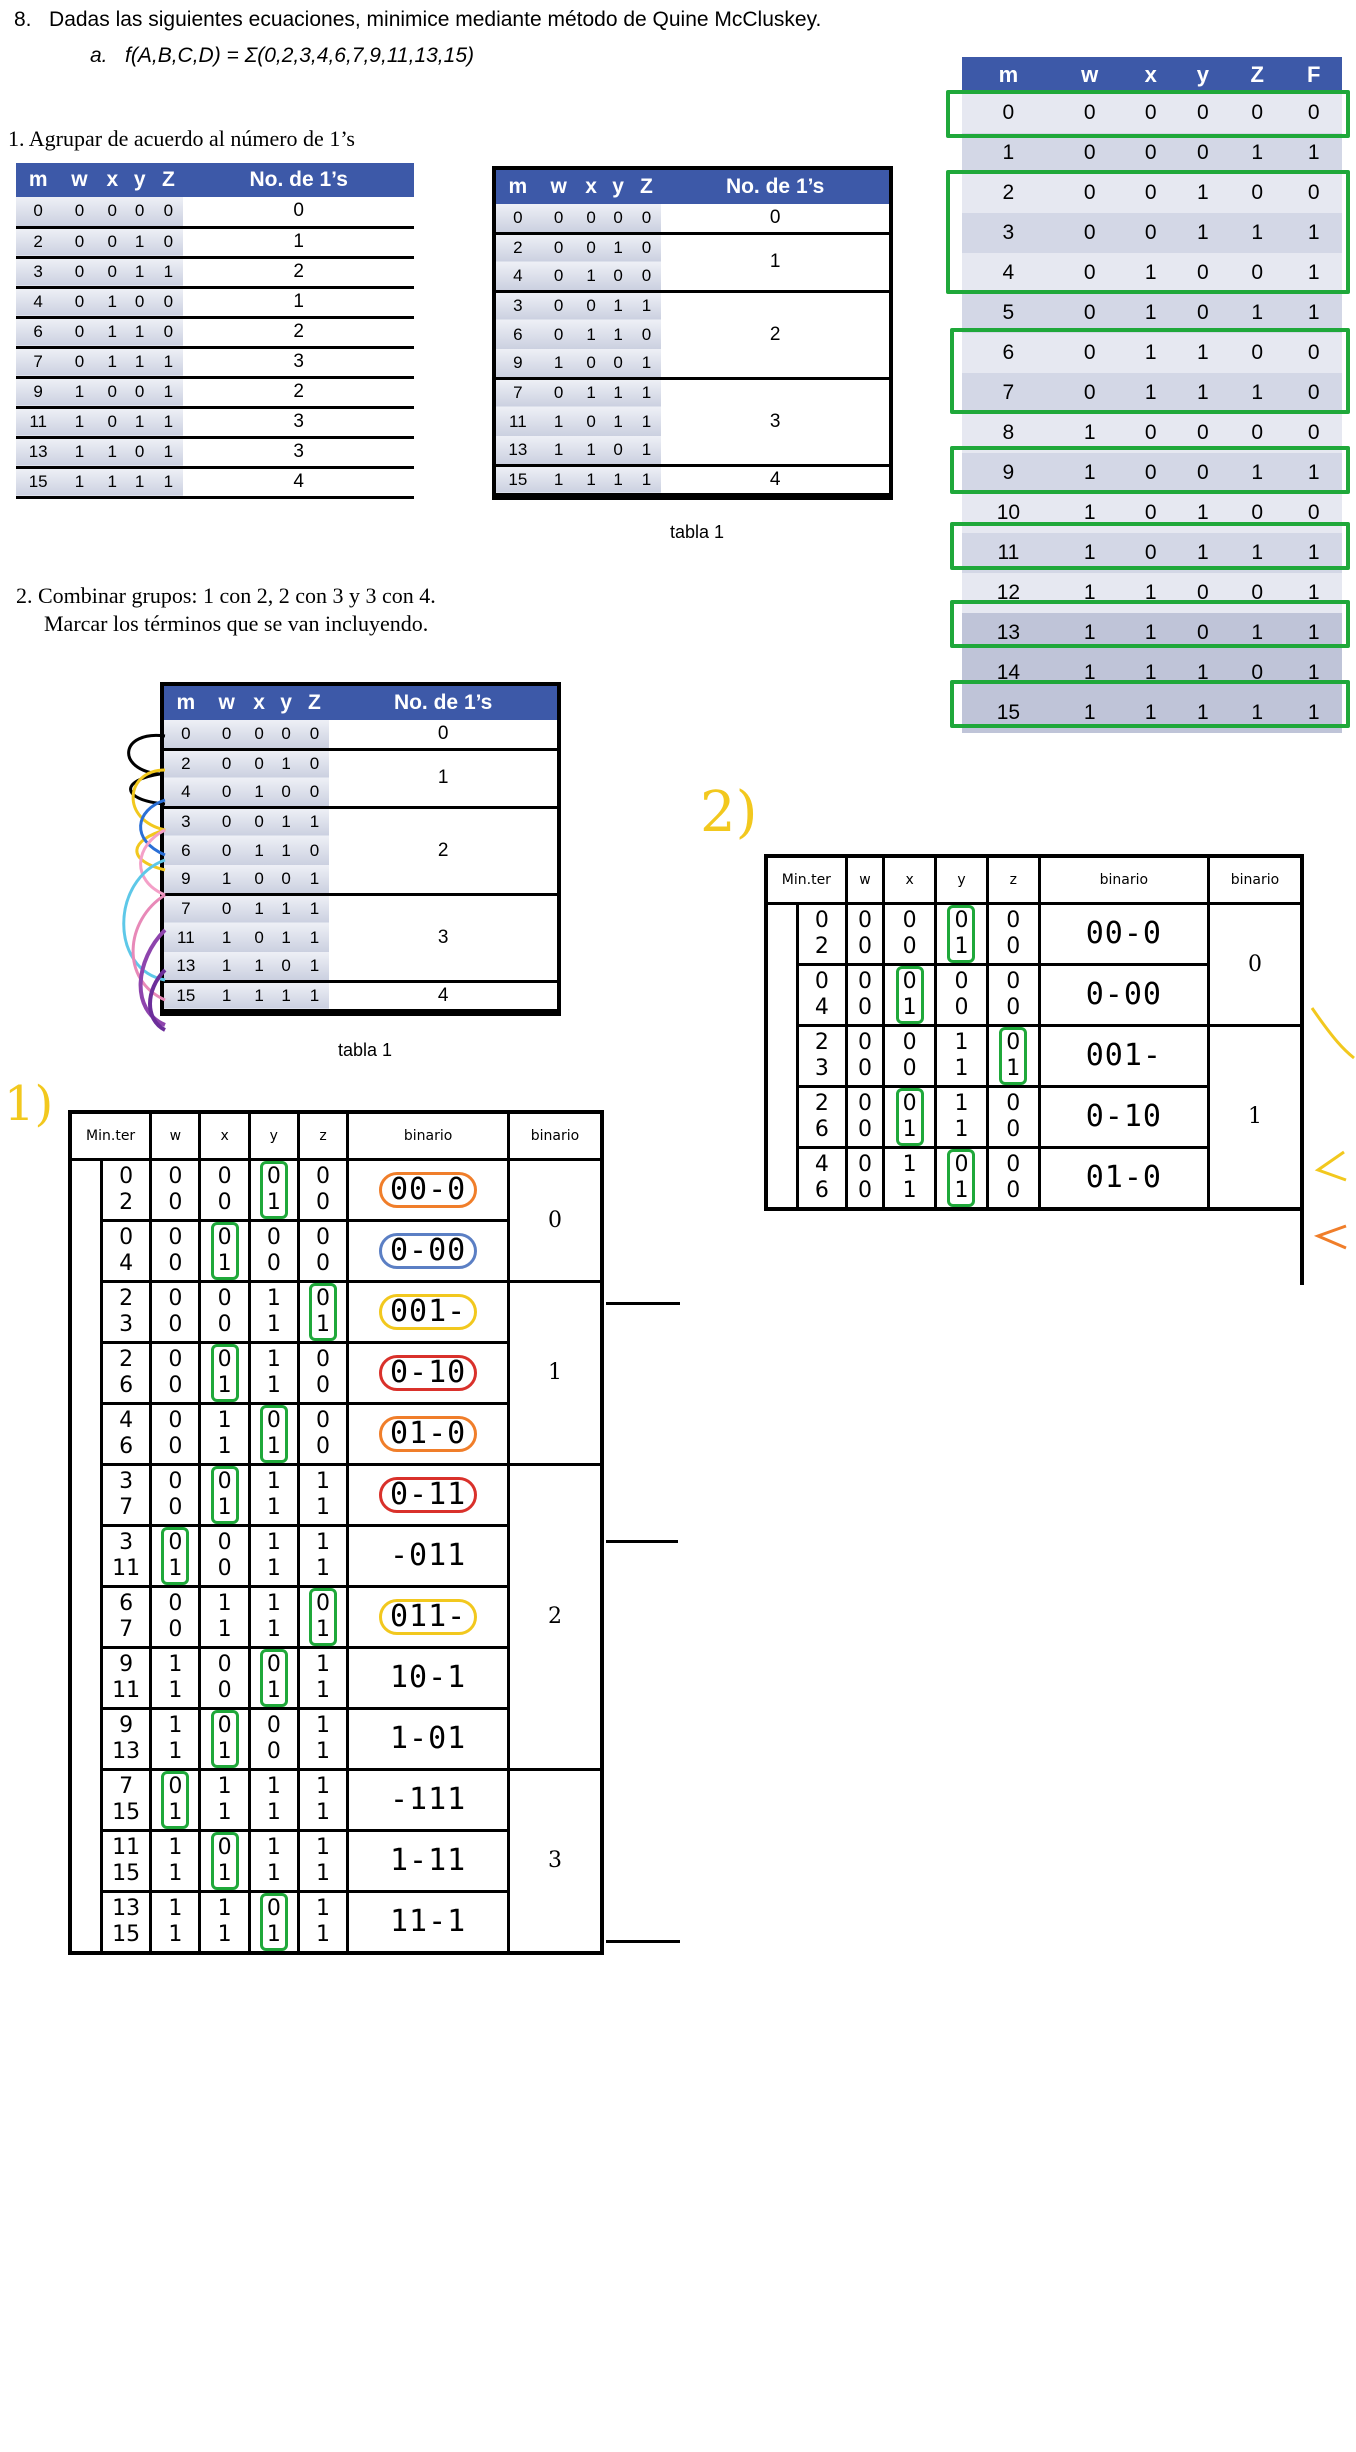 Image resolution: width=1356 pixels, height=2452 pixels. What do you see at coordinates (555, 1135) in the screenshot?
I see `column-header: binario` at bounding box center [555, 1135].